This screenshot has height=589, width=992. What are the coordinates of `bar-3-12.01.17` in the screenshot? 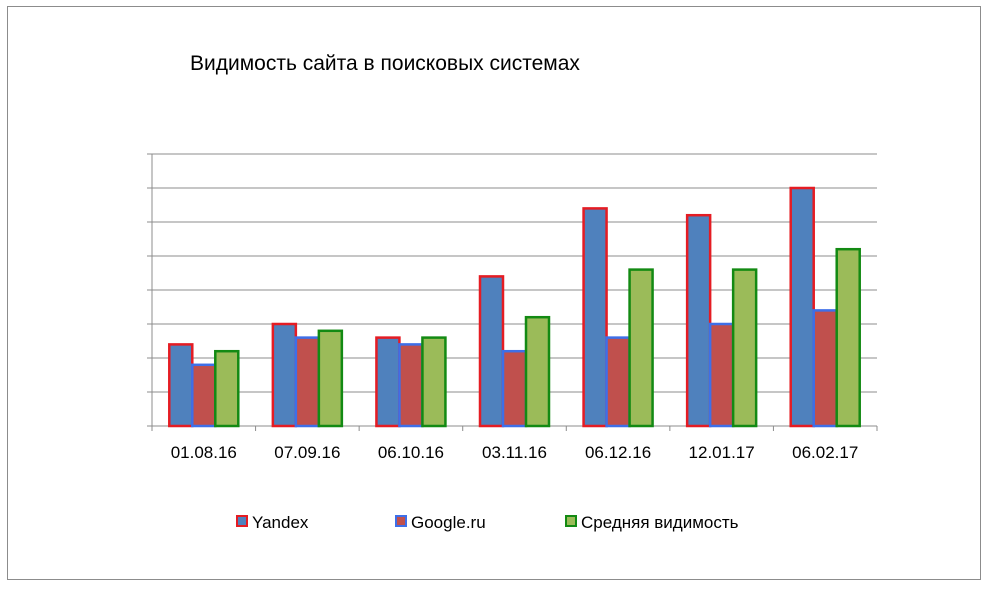 It's located at (744, 348).